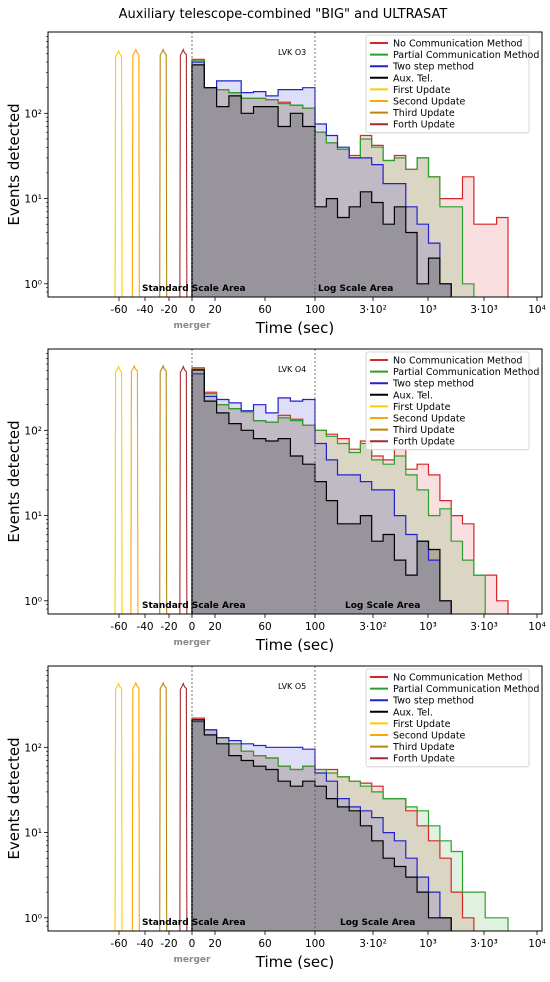 Image resolution: width=550 pixels, height=982 pixels. Describe the element at coordinates (373, 310) in the screenshot. I see `x-tick-label: 3·10²` at that location.